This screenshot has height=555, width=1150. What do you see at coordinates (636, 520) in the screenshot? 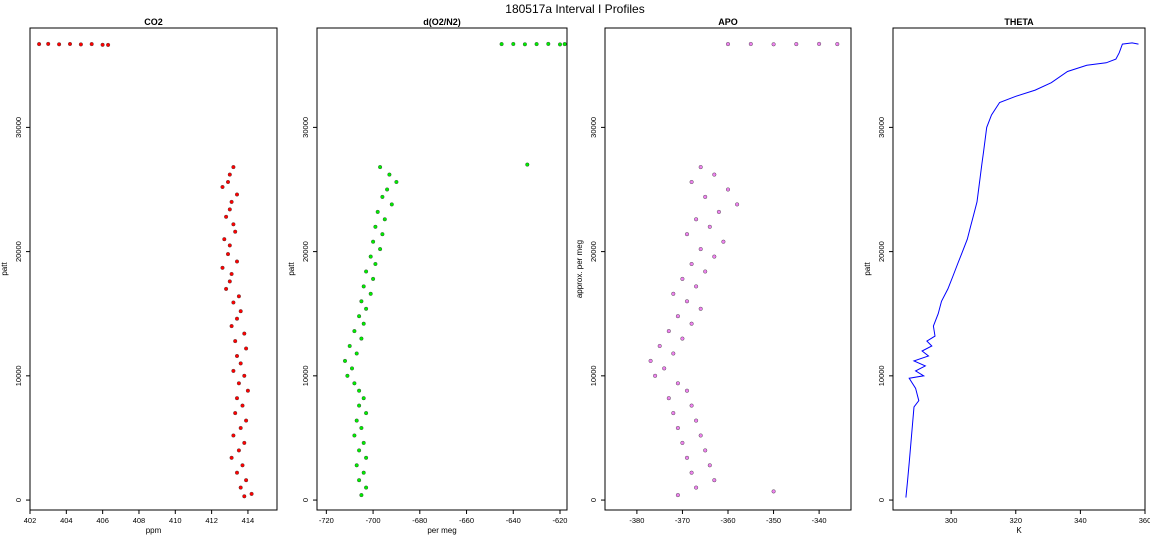
I see `x-tick-label: -380` at bounding box center [636, 520].